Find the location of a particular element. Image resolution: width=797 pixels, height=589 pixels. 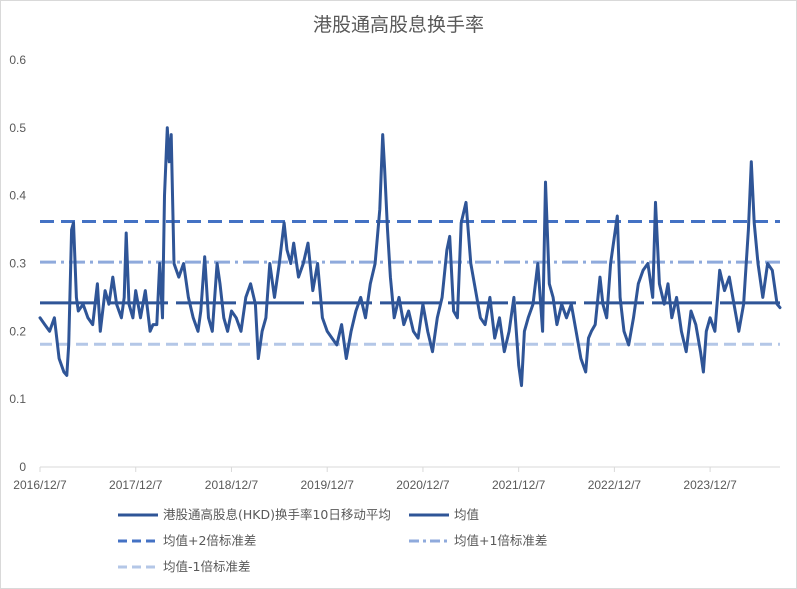

legend-plus1sd-label: 均值+1倍标准差 is located at coordinates (500, 540).